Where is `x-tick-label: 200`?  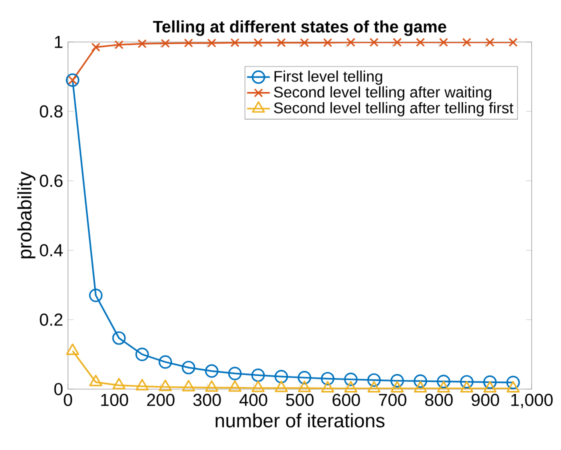
x-tick-label: 200 is located at coordinates (160, 400).